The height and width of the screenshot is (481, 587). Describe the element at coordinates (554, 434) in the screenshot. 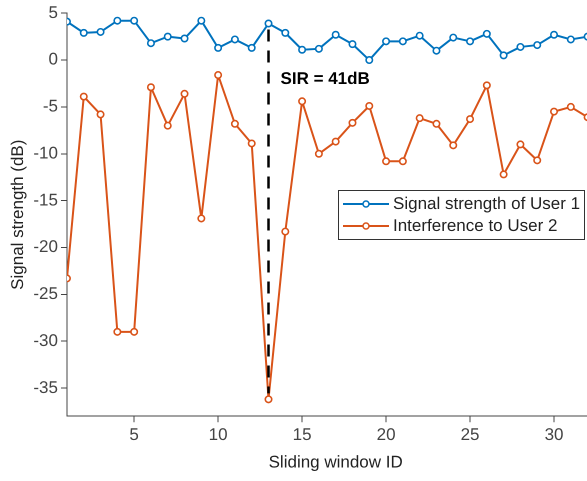

I see `x-tick-label: 30` at that location.